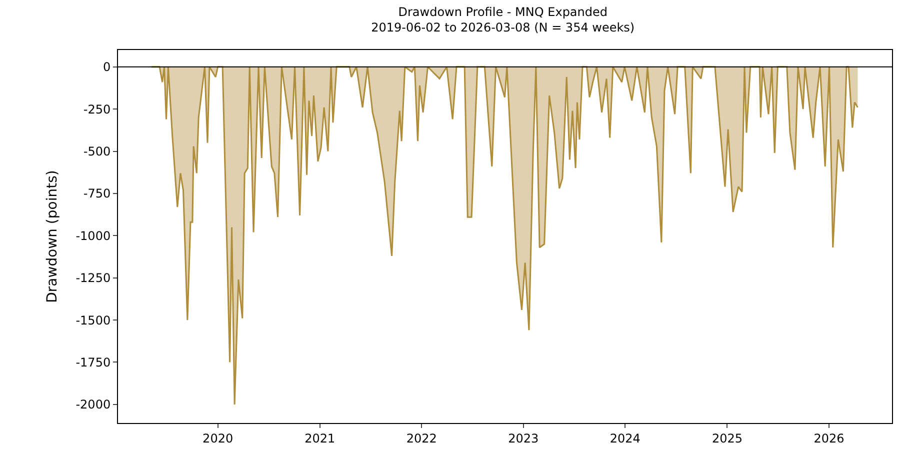  Describe the element at coordinates (625, 438) in the screenshot. I see `x-tick-label: 2024` at that location.